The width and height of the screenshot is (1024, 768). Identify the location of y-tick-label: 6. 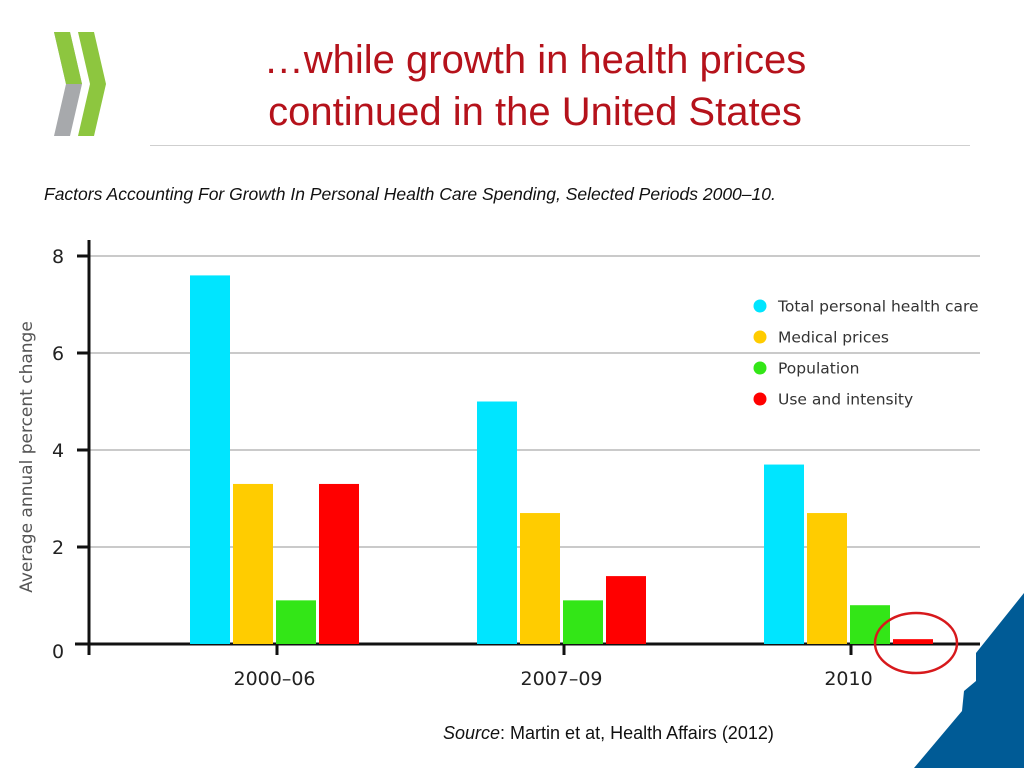
(58, 354).